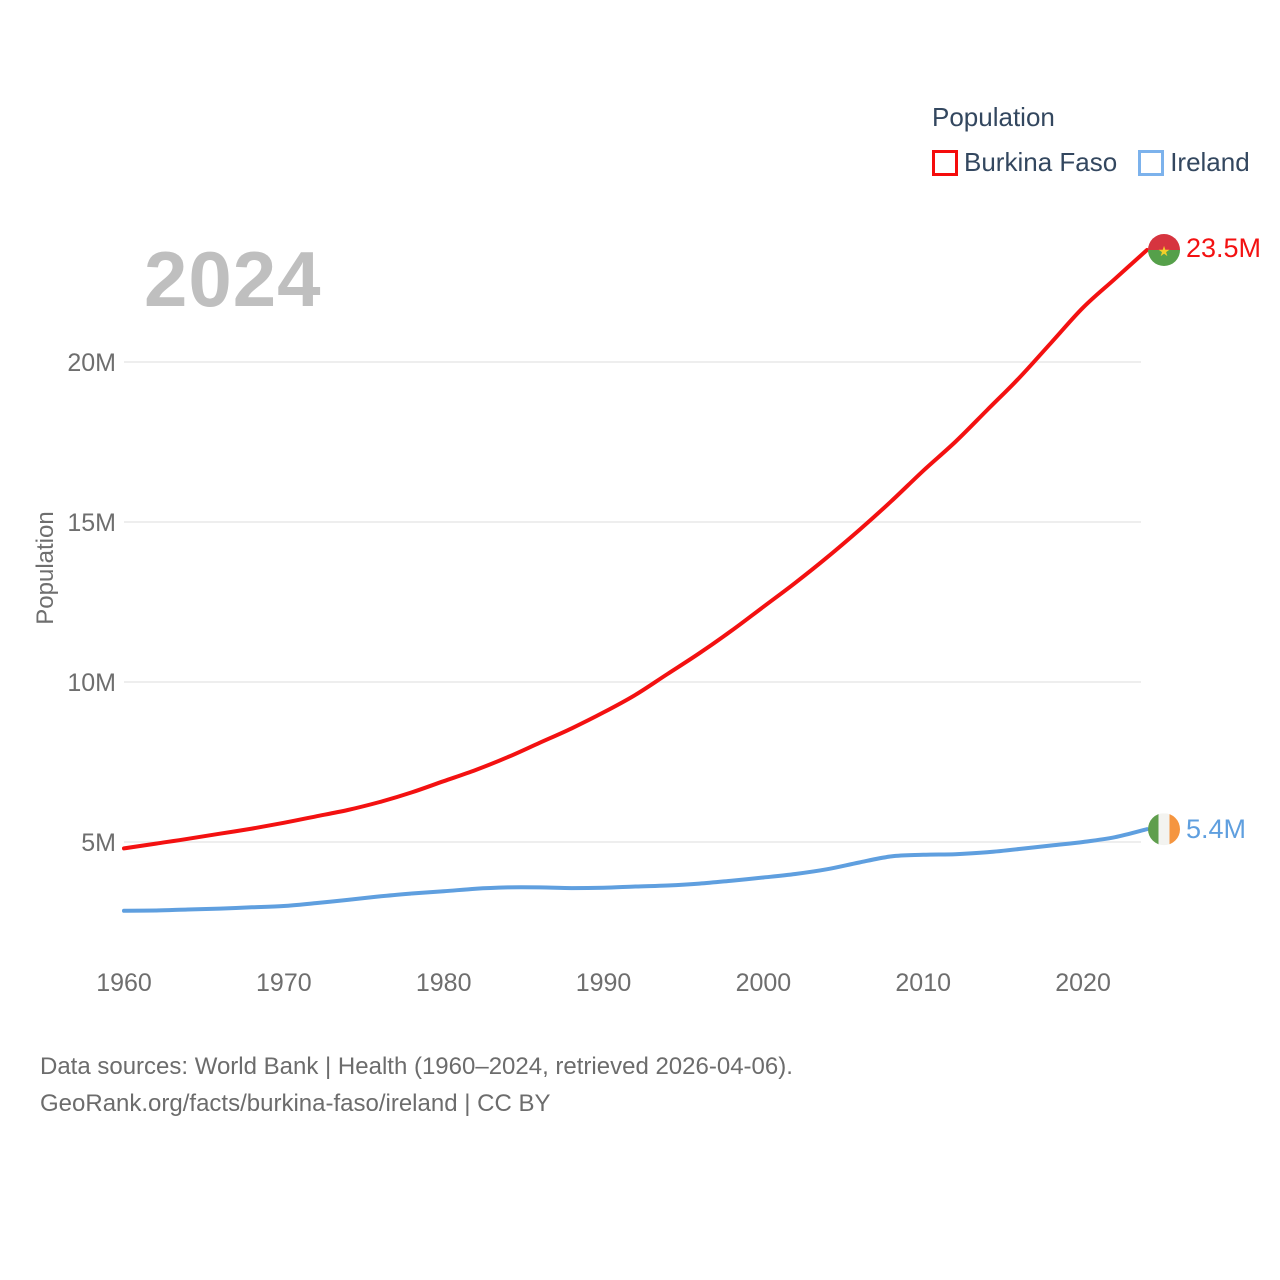 The image size is (1280, 1280). I want to click on legend-item-burkina-faso: Burkina Faso, so click(1024, 162).